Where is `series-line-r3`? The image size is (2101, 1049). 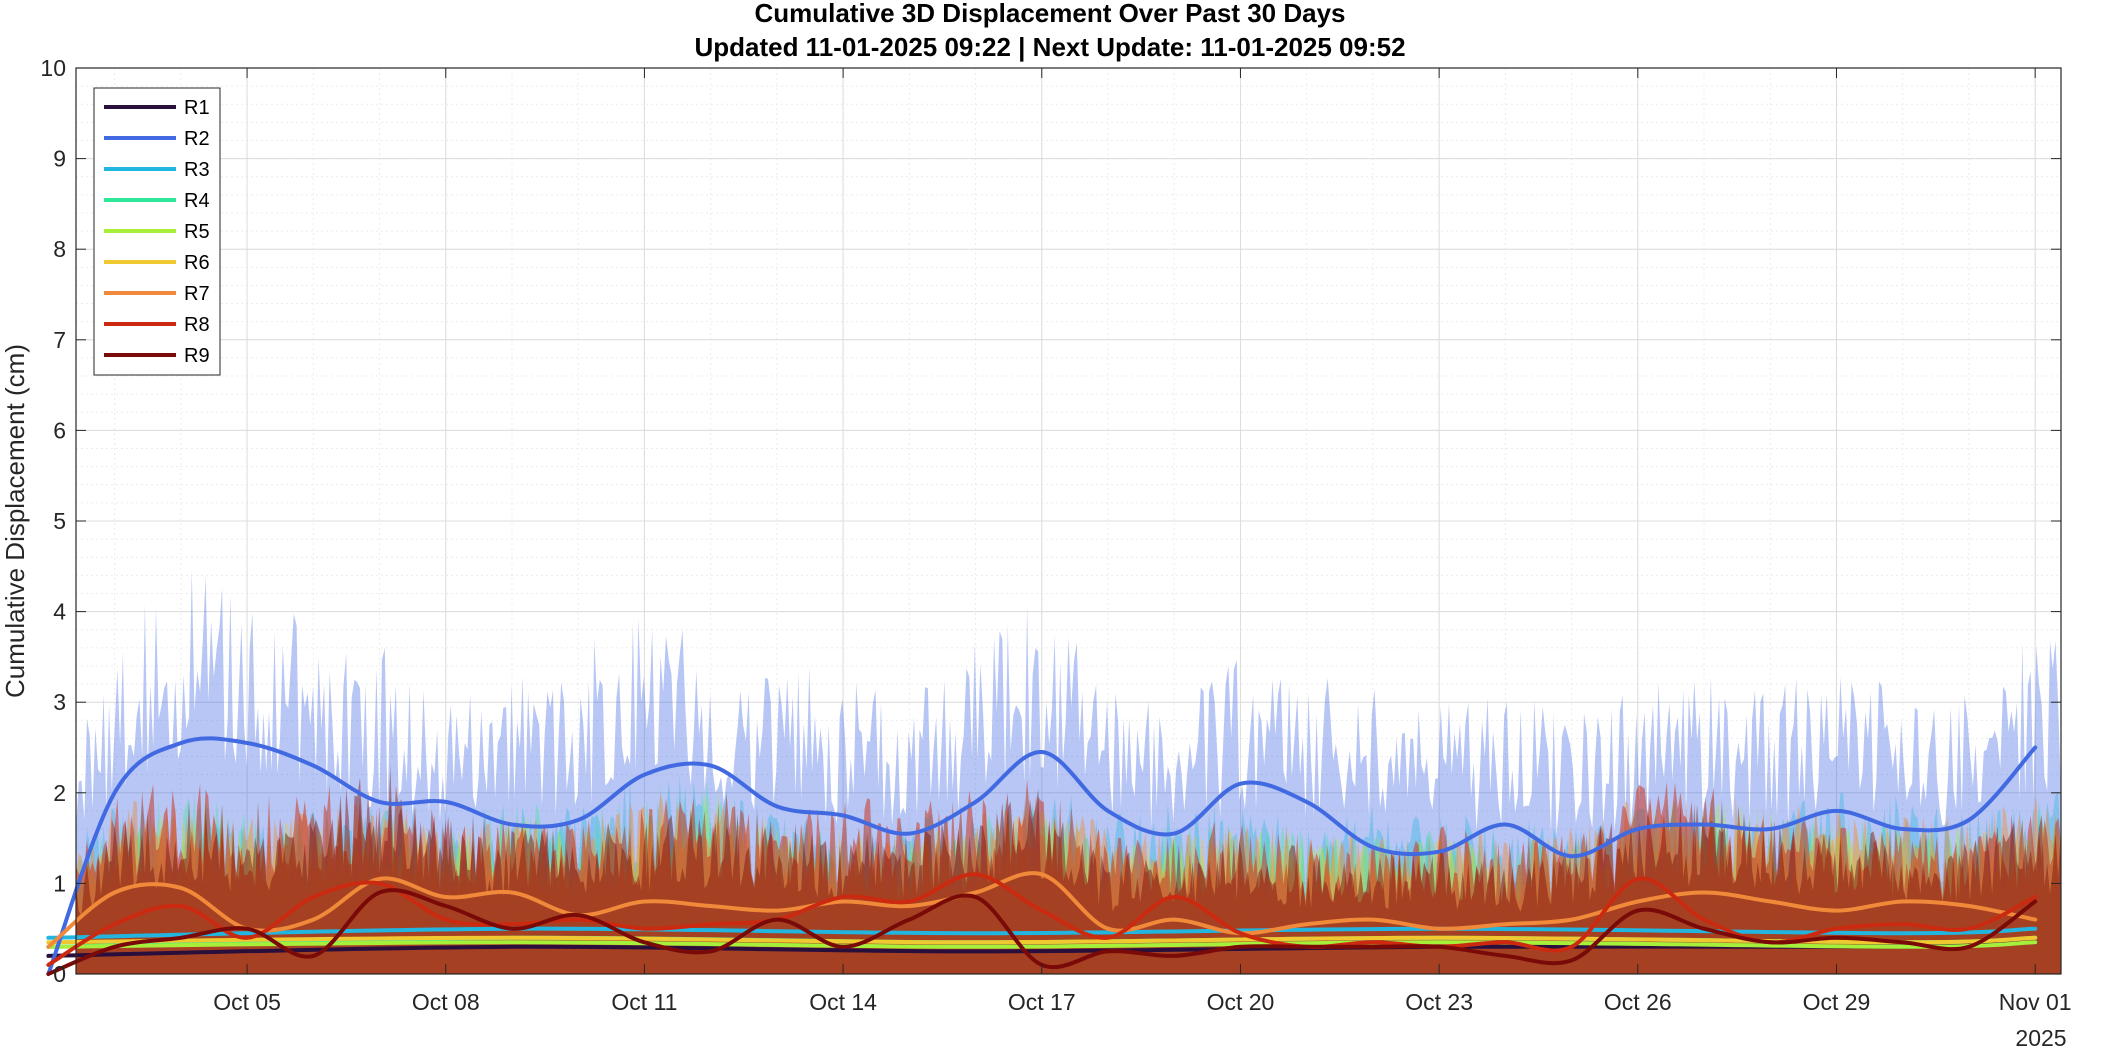
series-line-r3 is located at coordinates (1042, 933).